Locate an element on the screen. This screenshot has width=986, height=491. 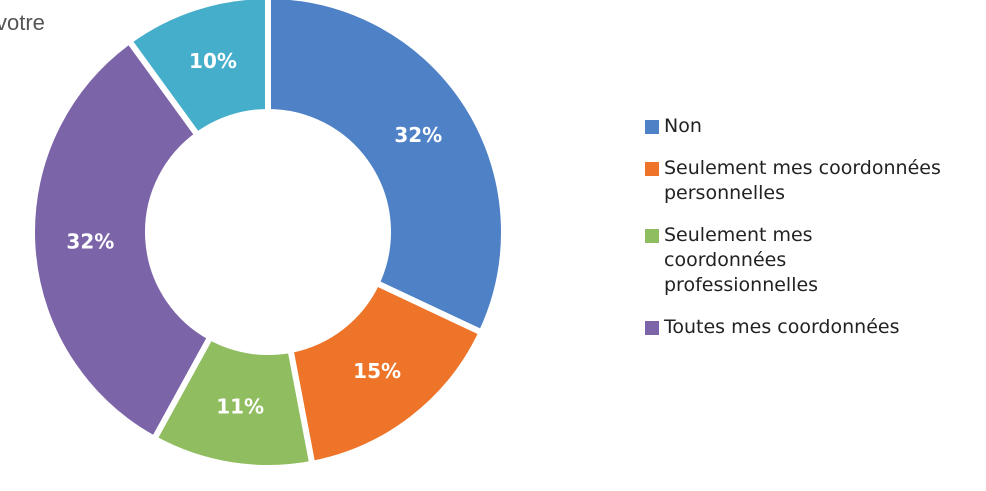
legend-label: Non is located at coordinates (683, 126).